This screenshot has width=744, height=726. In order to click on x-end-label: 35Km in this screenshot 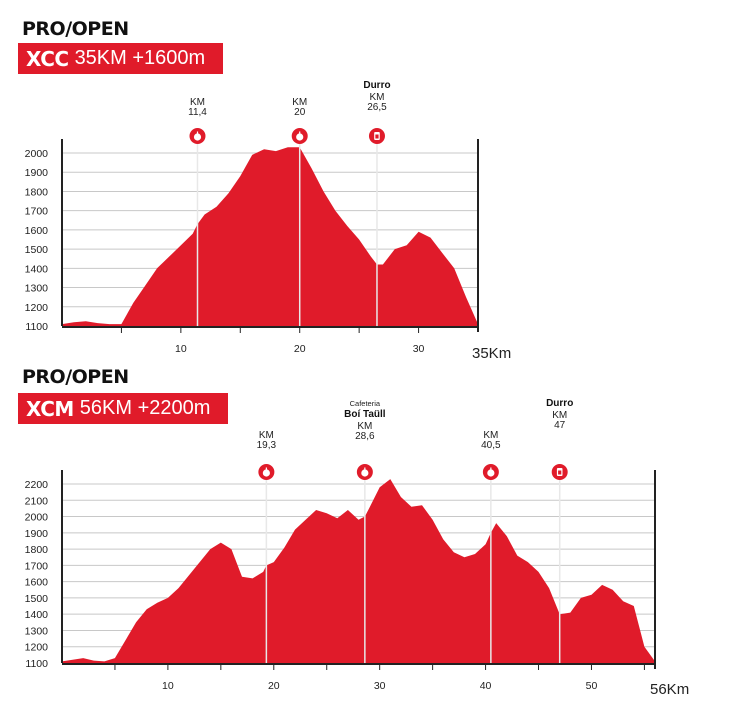, I will do `click(491, 353)`.